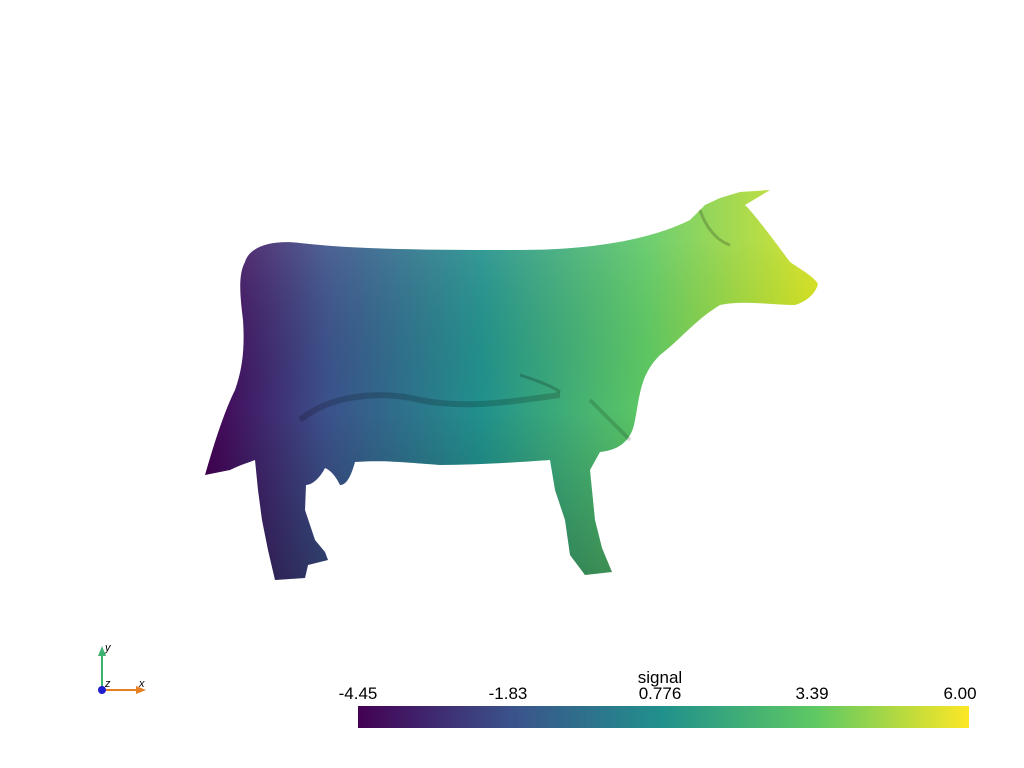  I want to click on scalar-bar-tick: 3.39, so click(812, 693).